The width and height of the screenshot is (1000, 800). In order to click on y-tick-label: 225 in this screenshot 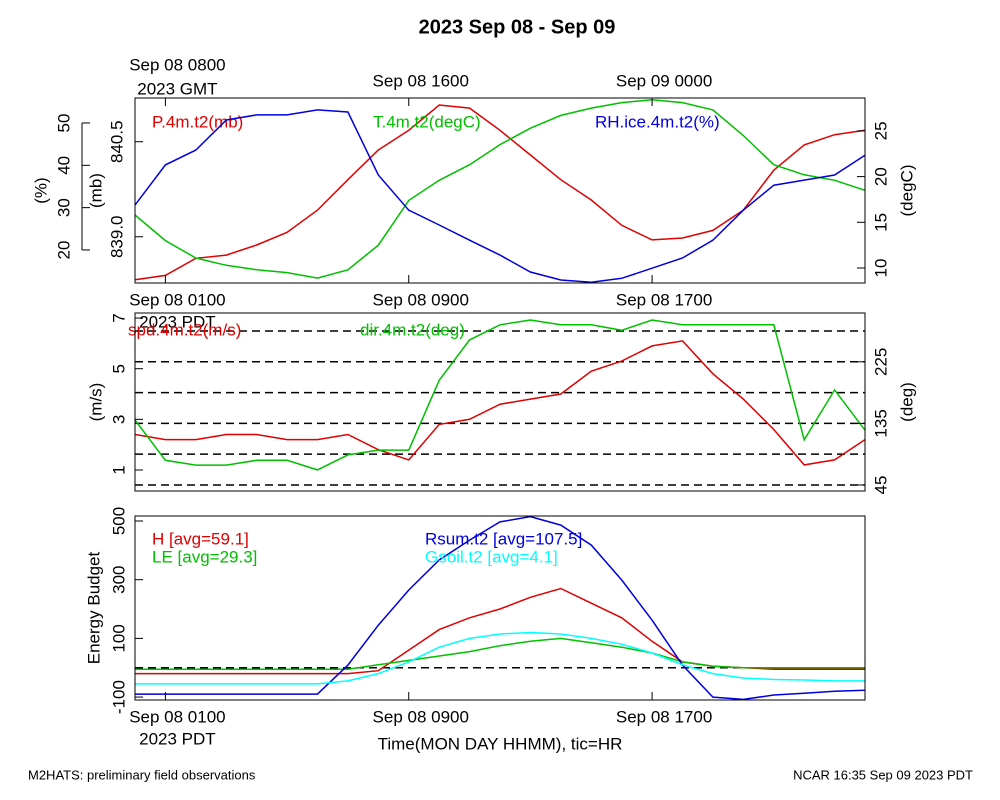, I will do `click(880, 362)`.